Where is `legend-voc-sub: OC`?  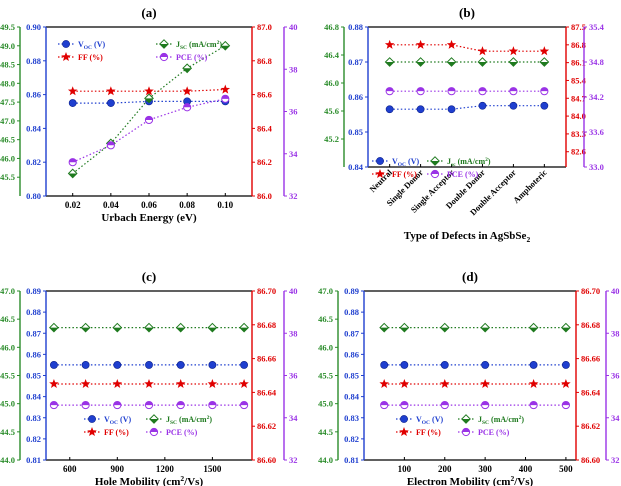 legend-voc-sub: OC is located at coordinates (114, 423).